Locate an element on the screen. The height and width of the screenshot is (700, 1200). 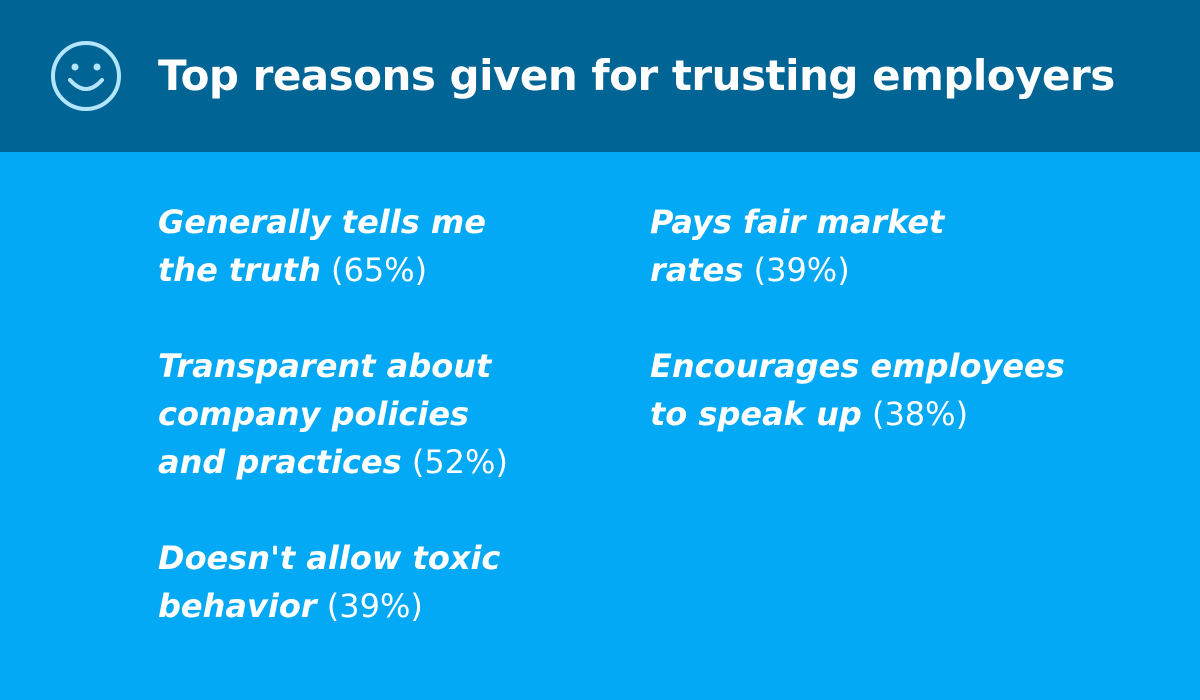
reason-text-line: rates is located at coordinates (697, 270).